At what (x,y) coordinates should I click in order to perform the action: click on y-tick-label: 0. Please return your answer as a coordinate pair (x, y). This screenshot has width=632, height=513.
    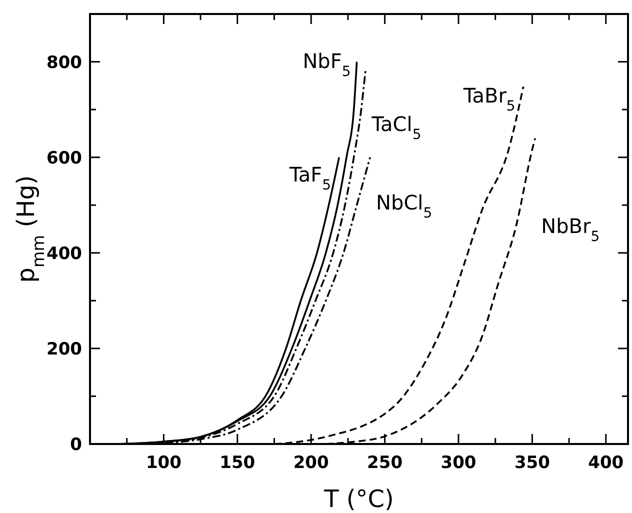
    Looking at the image, I should click on (76, 445).